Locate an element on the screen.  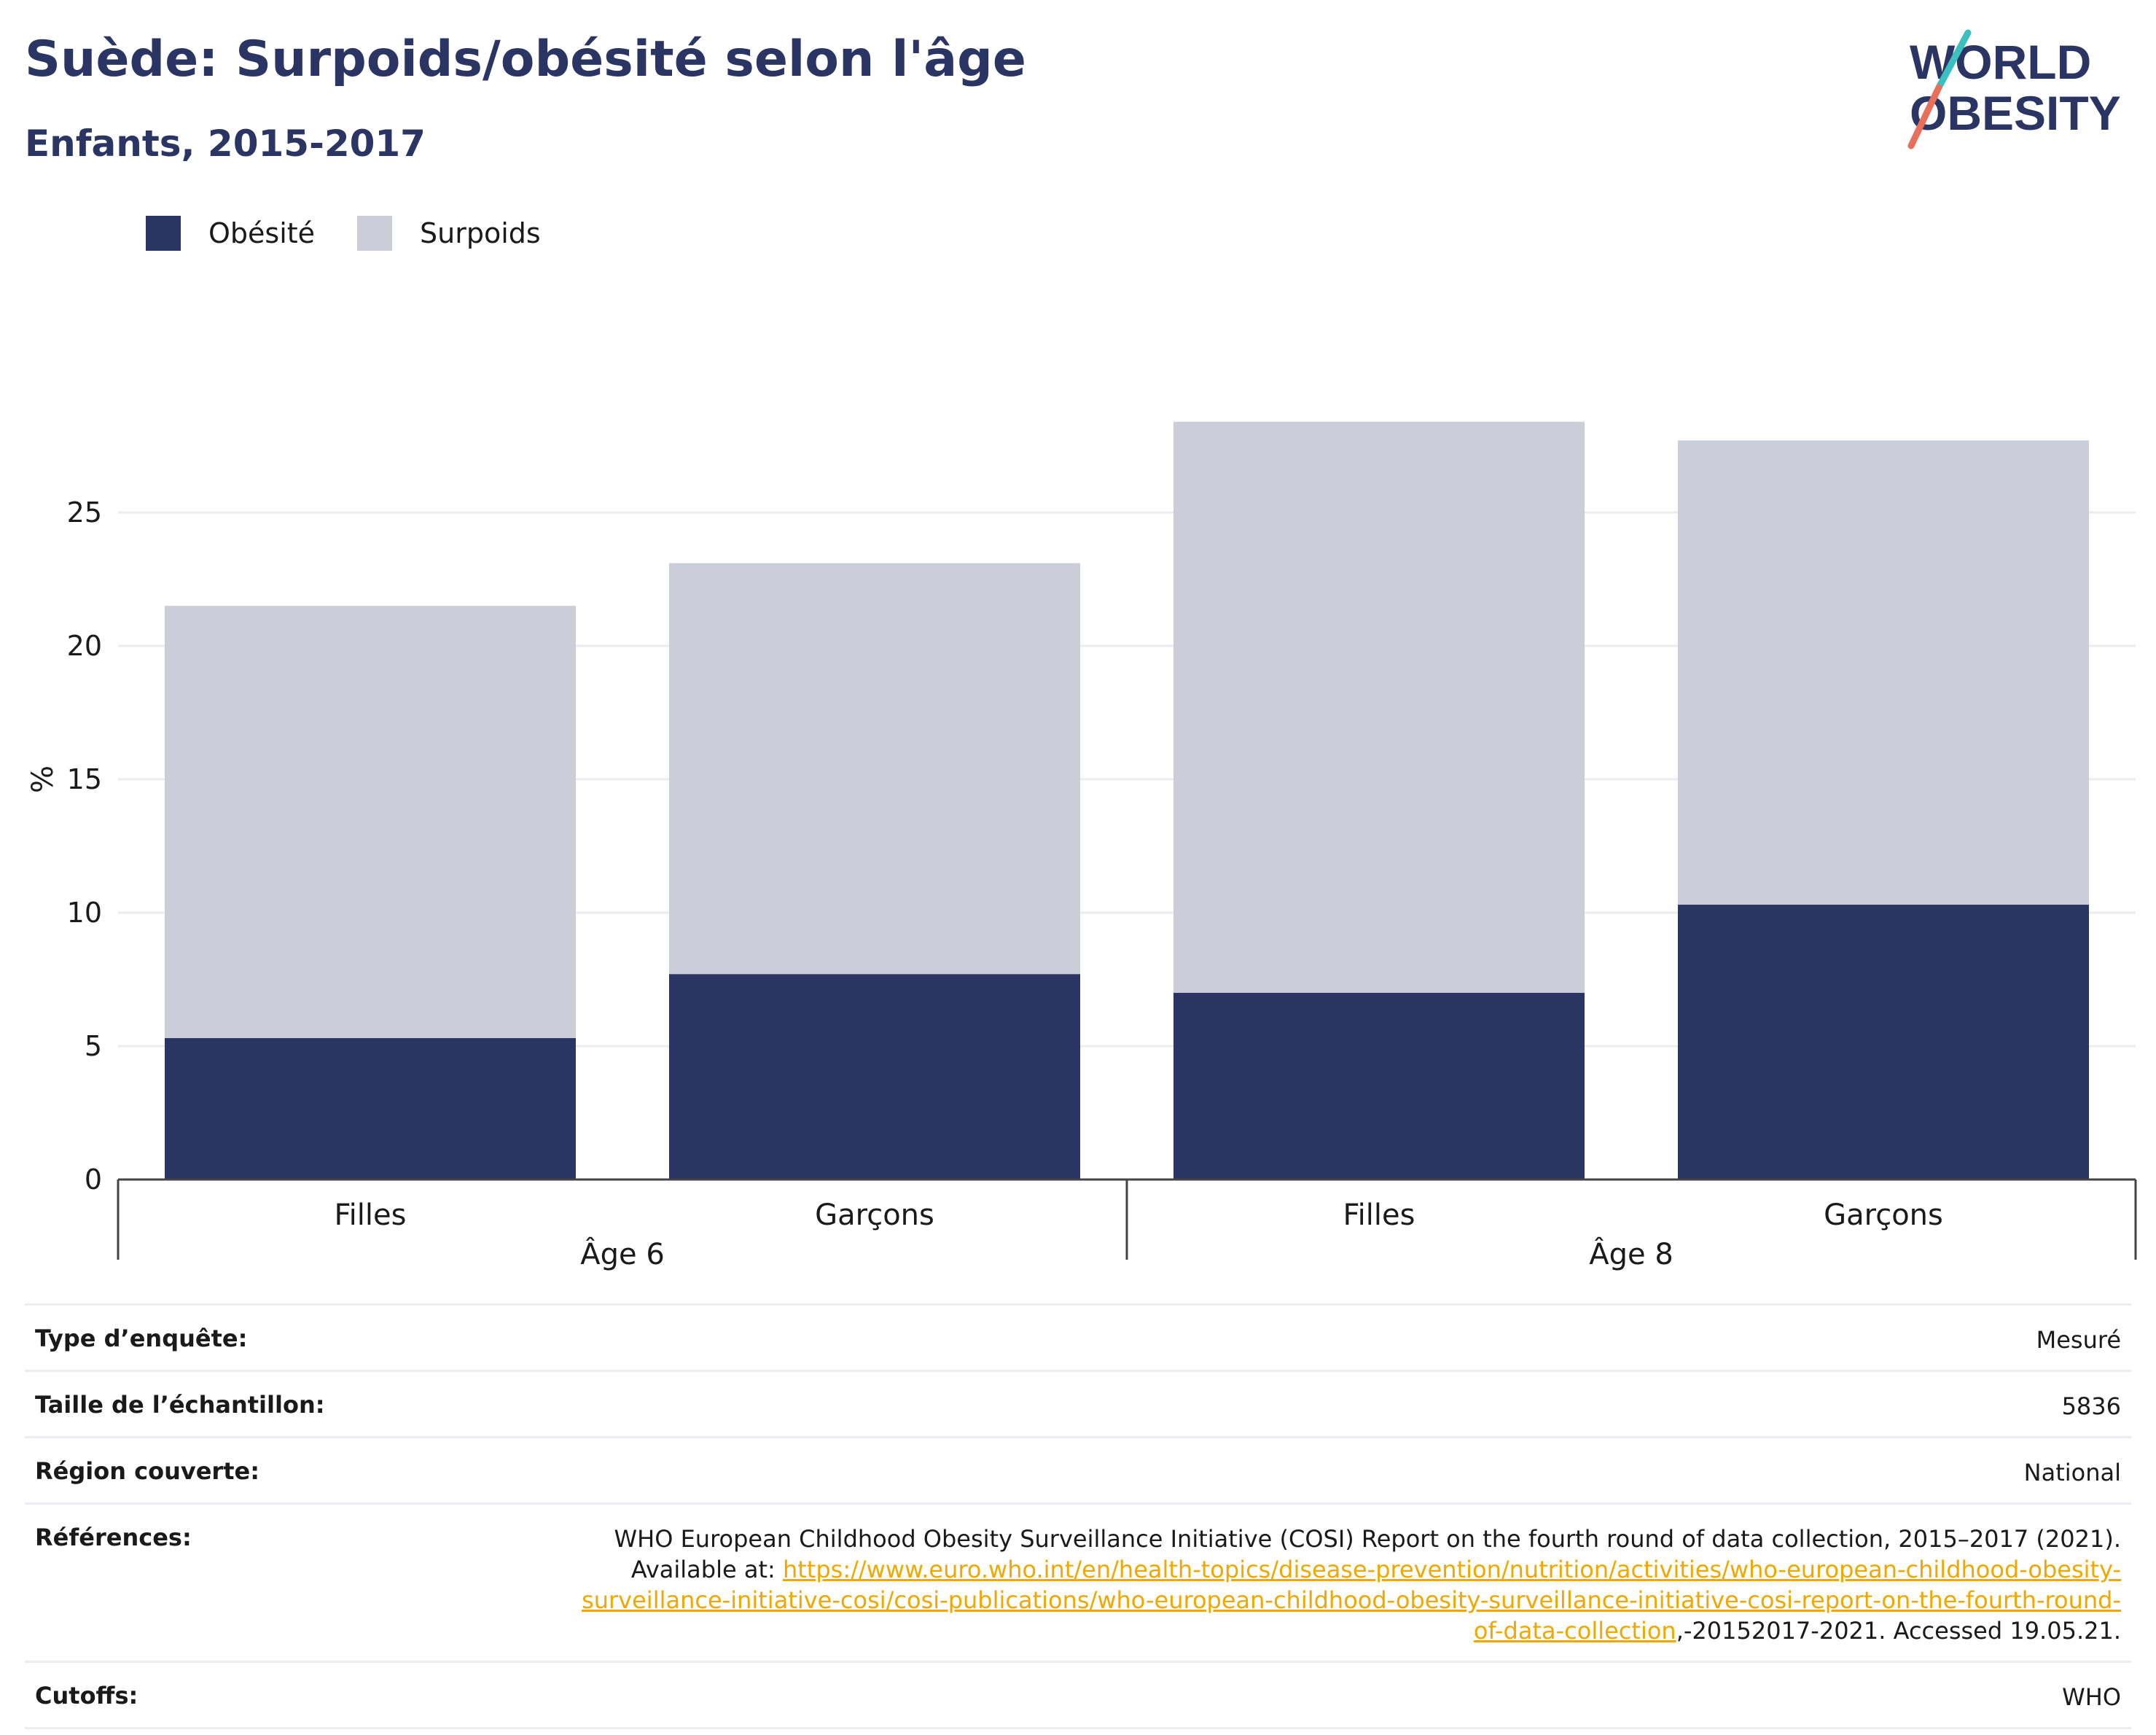
world-obesity-logo: WORLD OBESITY is located at coordinates (2014, 89).